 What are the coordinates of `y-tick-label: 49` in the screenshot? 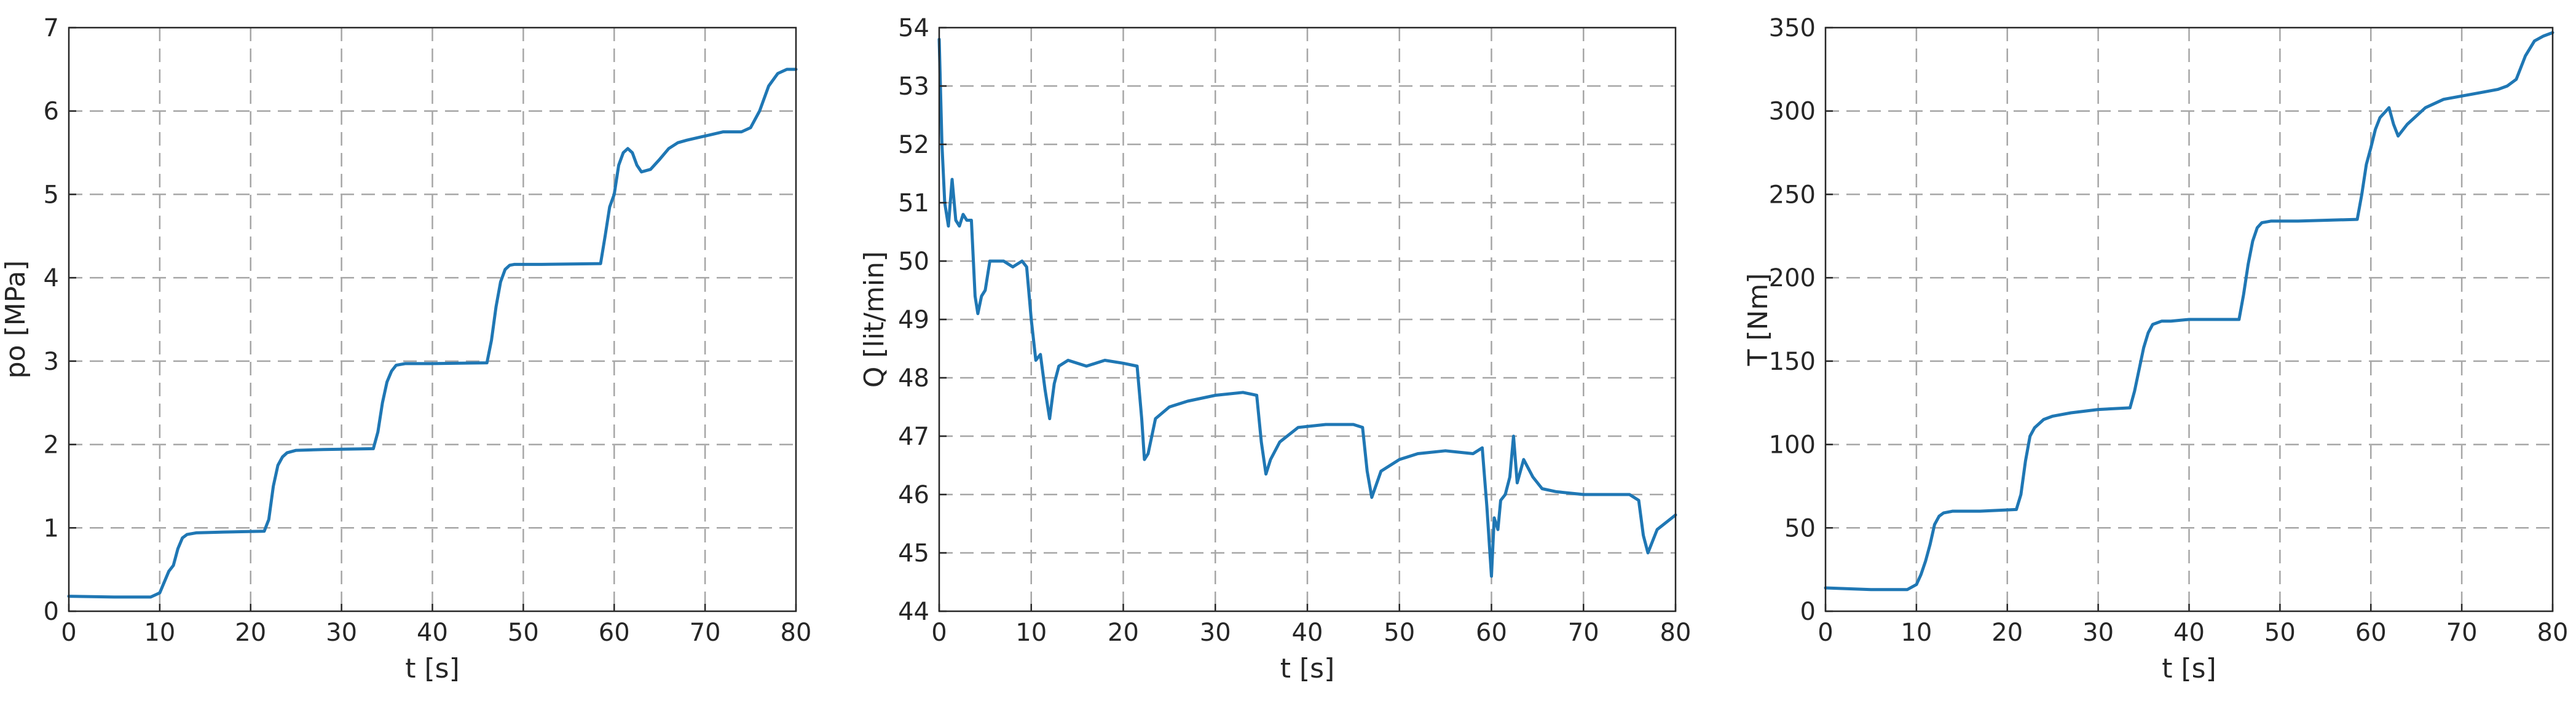 It's located at (914, 320).